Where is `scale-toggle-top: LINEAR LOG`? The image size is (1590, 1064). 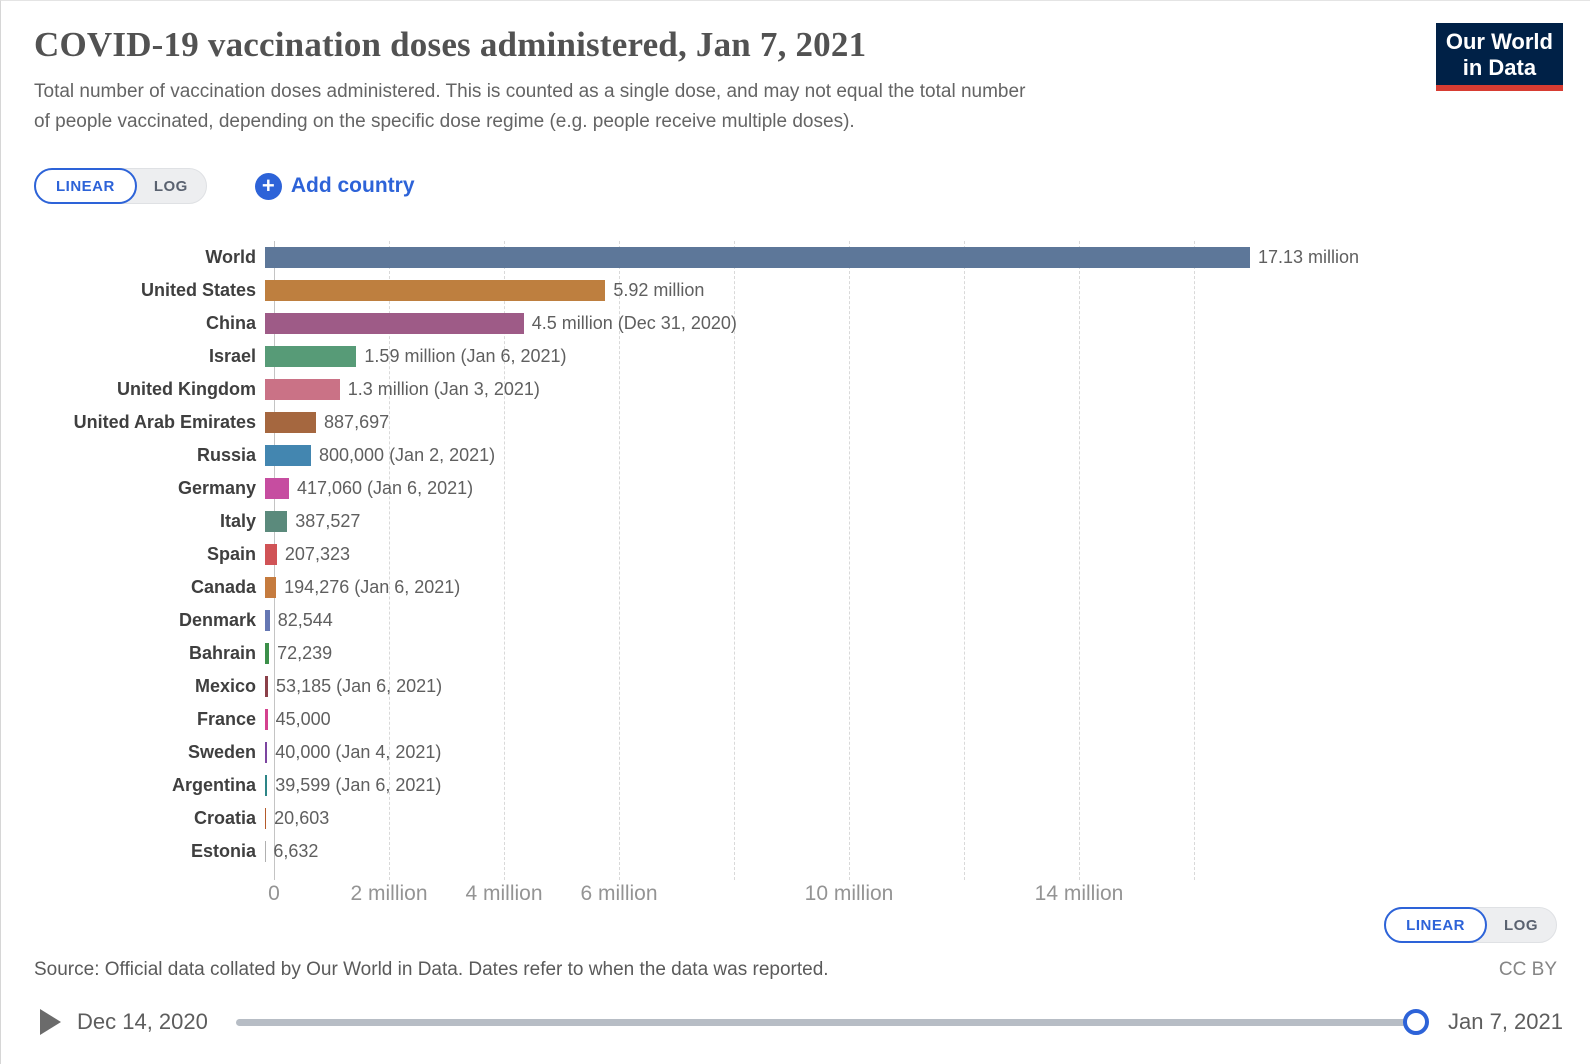 scale-toggle-top: LINEAR LOG is located at coordinates (120, 186).